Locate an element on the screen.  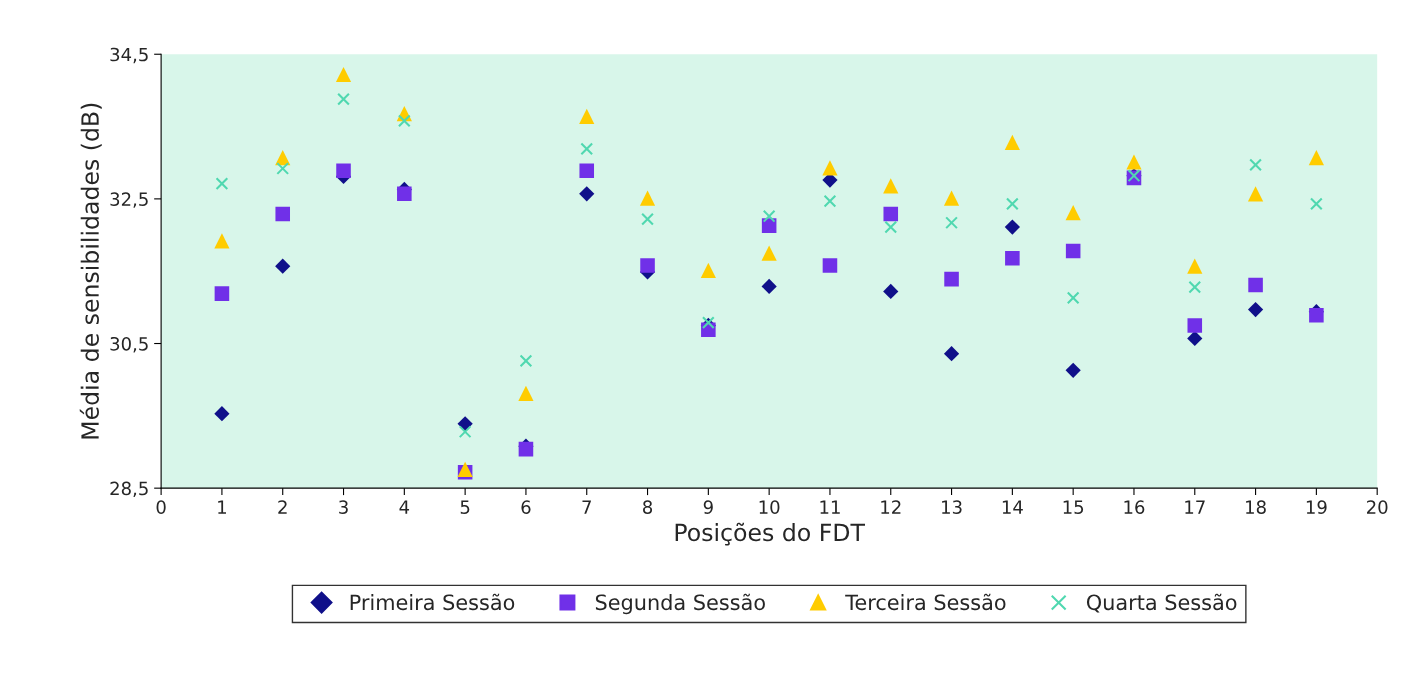
x-tick-label: 13 is located at coordinates (952, 507).